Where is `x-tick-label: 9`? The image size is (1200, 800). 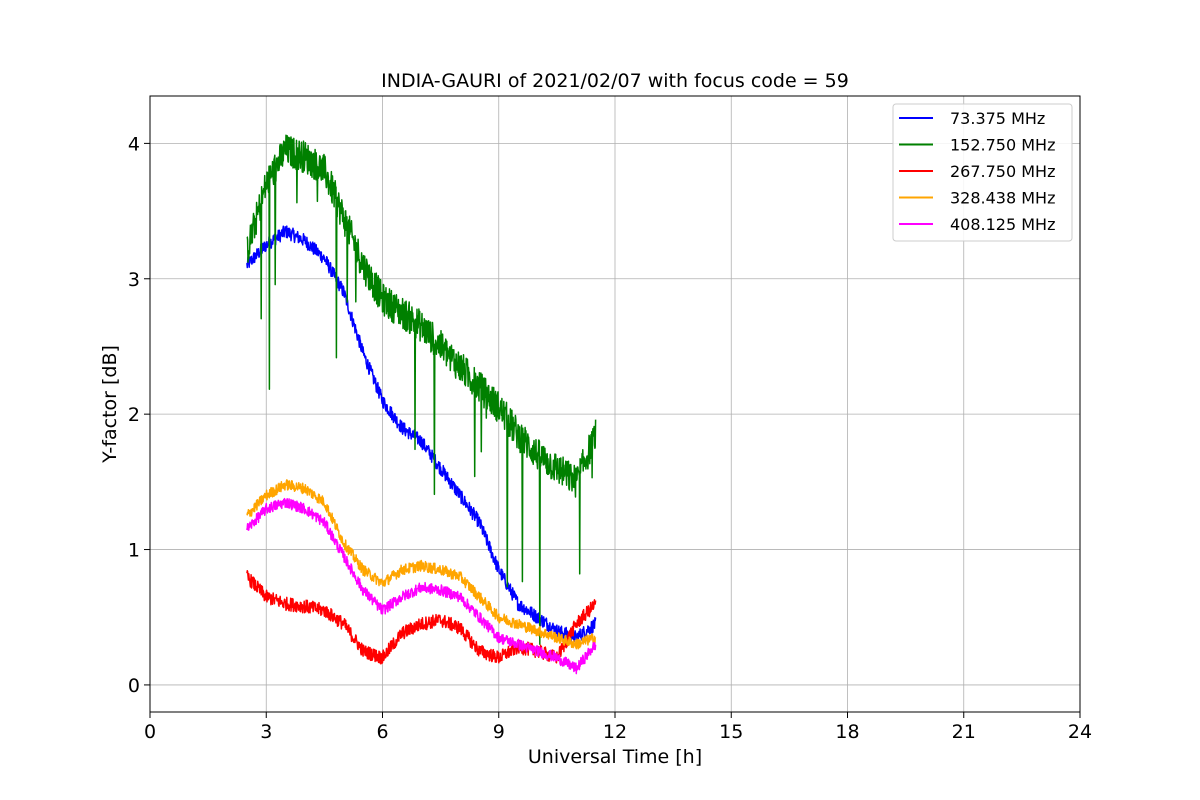 x-tick-label: 9 is located at coordinates (499, 732).